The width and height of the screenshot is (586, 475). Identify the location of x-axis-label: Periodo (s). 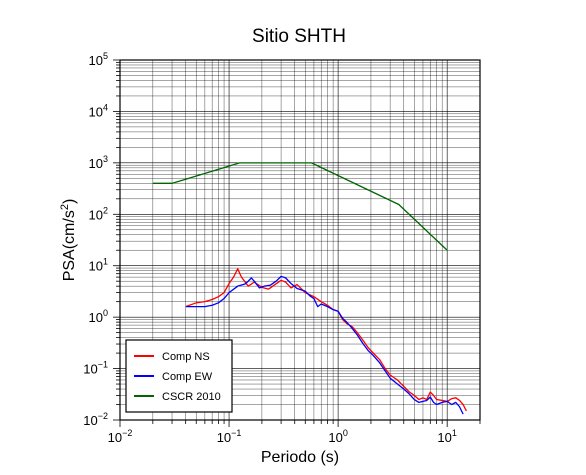
(300, 457).